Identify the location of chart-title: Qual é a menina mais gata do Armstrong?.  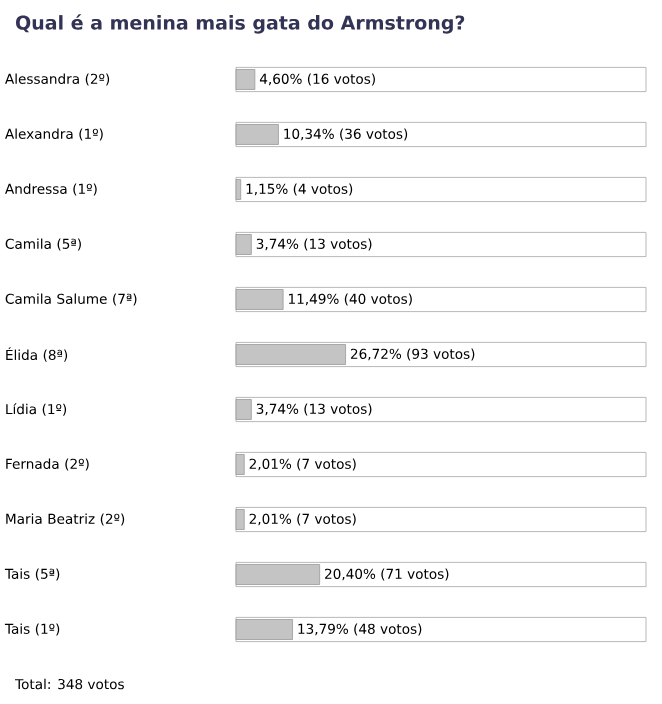
(240, 24).